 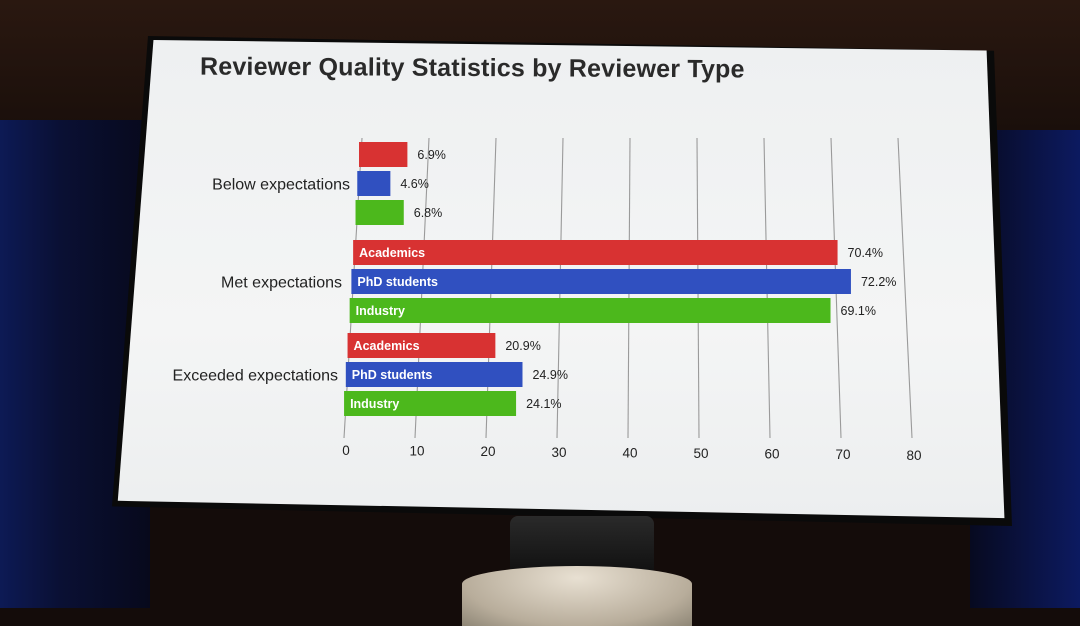 I want to click on category-label-1: Met expectations, so click(x=281, y=283).